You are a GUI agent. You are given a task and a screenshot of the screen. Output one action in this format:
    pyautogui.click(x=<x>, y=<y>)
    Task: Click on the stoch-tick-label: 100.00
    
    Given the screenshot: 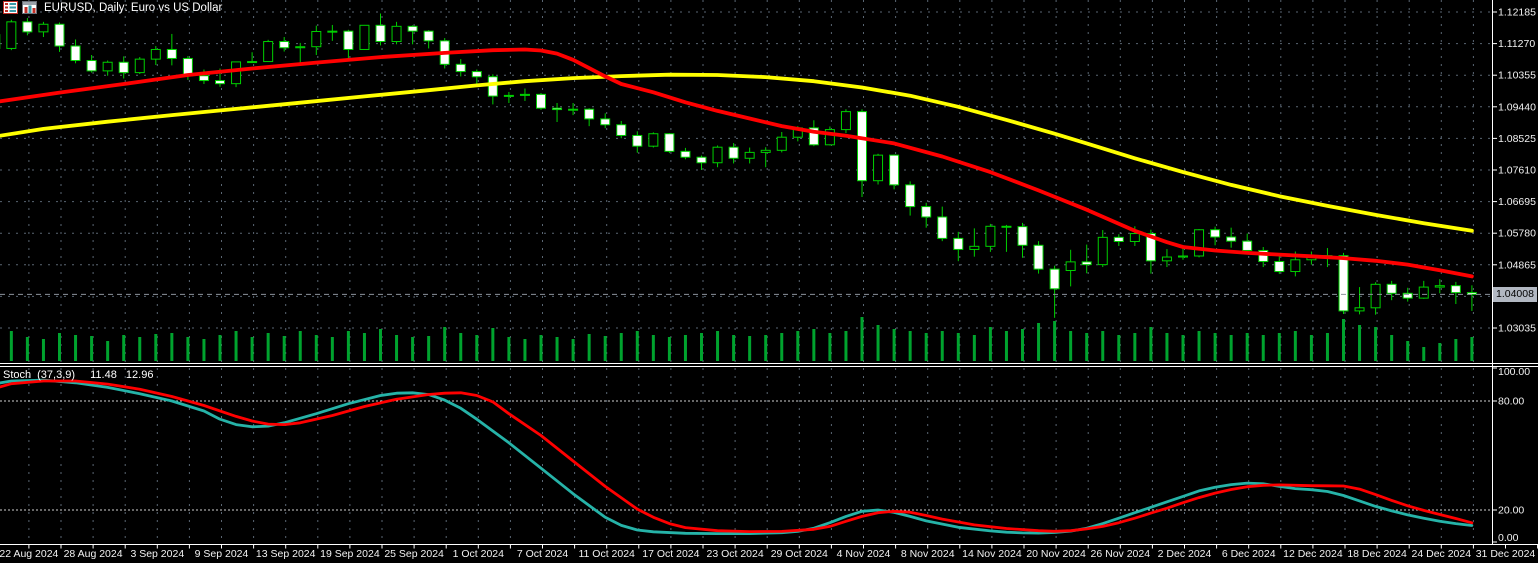 What is the action you would take?
    pyautogui.click(x=1514, y=372)
    